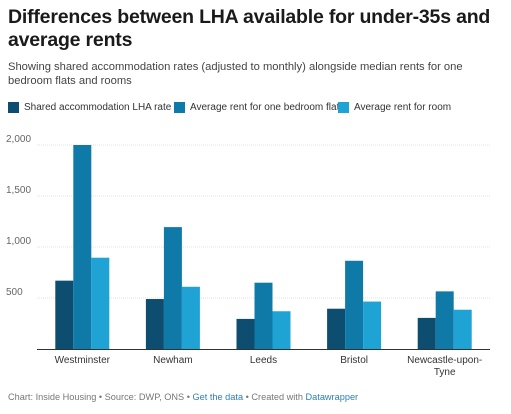 This screenshot has height=414, width=511. What do you see at coordinates (444, 360) in the screenshot?
I see `x-tick-label: Newcastle-upon-` at bounding box center [444, 360].